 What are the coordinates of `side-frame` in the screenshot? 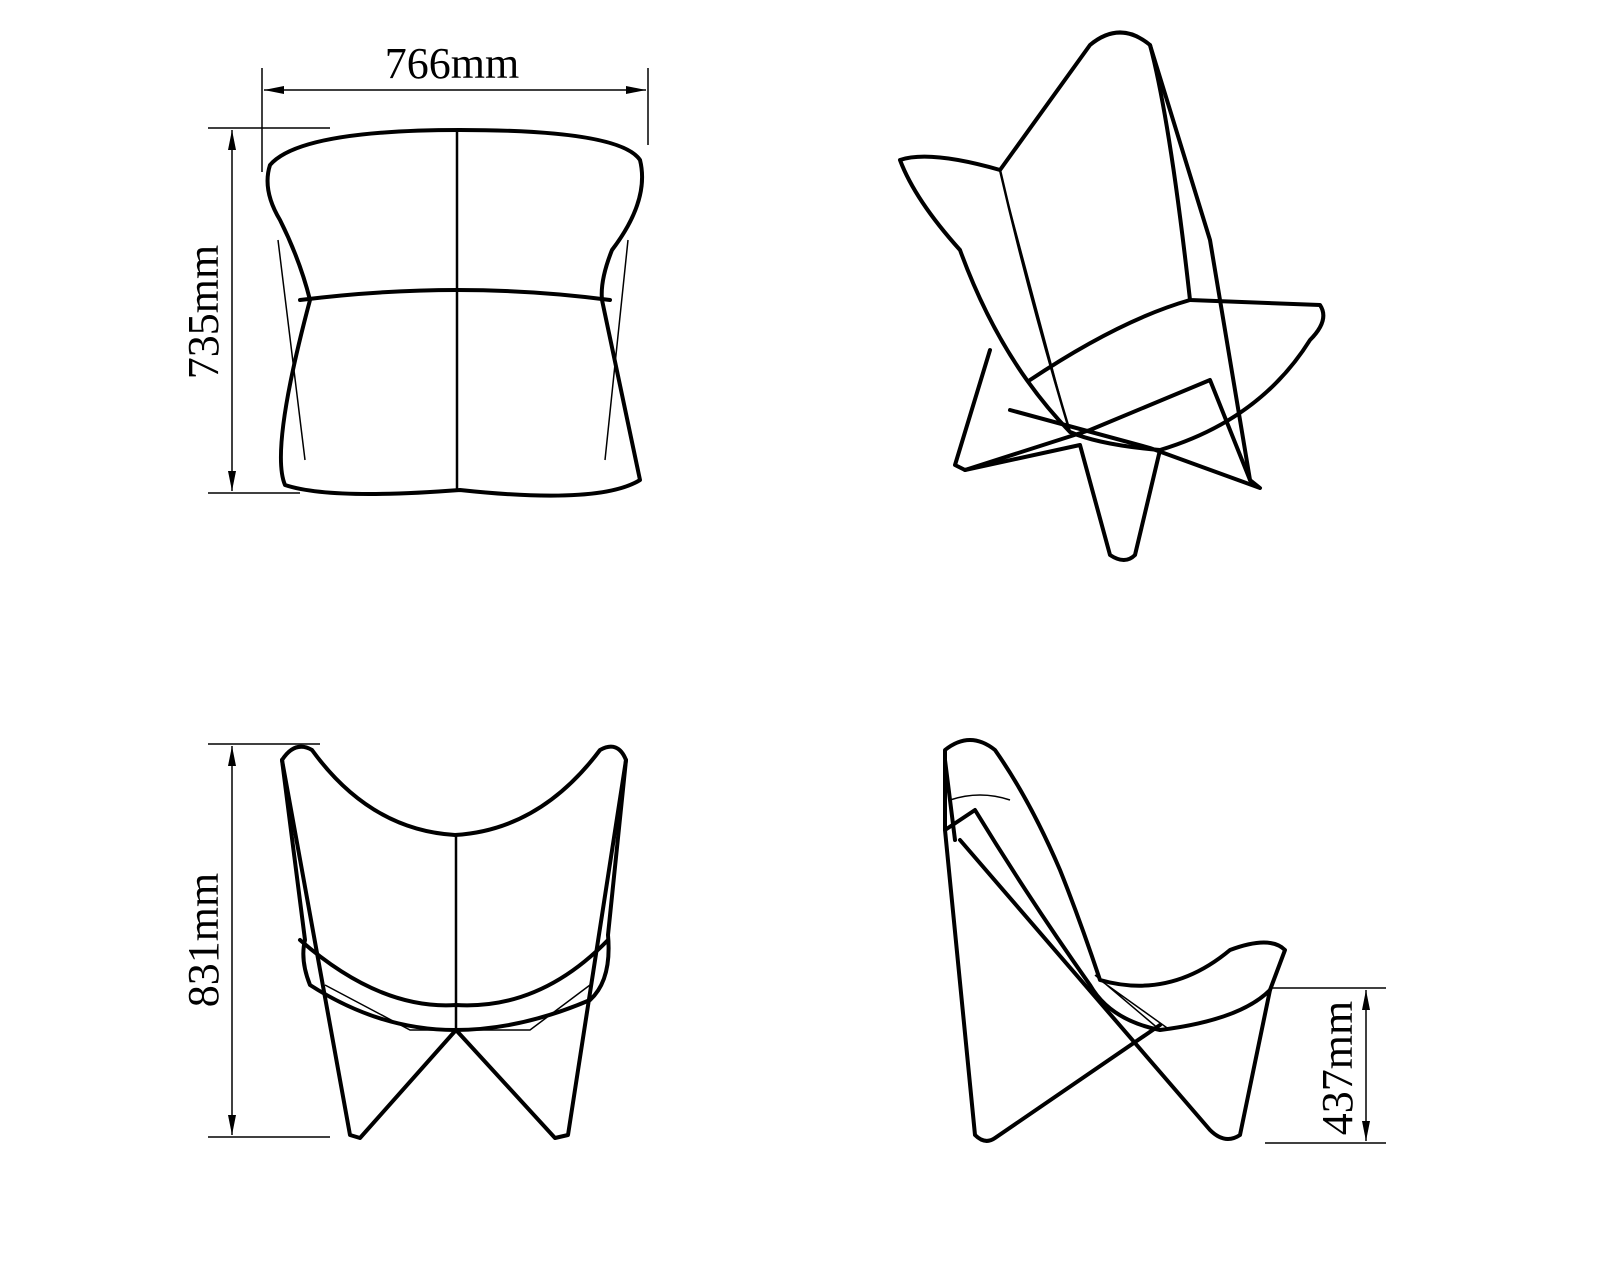 It's located at (1107, 950).